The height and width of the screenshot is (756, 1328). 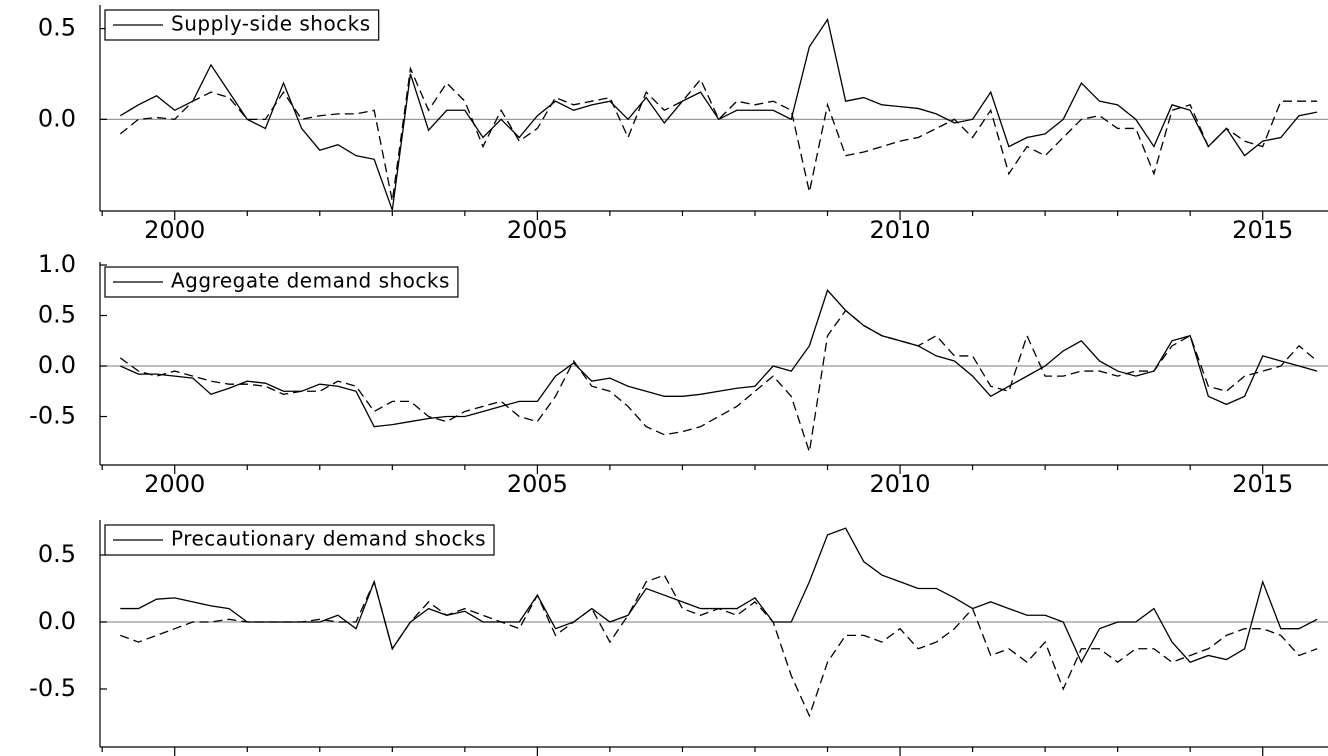 What do you see at coordinates (328, 539) in the screenshot?
I see `legend-label: Precautionary demand shocks` at bounding box center [328, 539].